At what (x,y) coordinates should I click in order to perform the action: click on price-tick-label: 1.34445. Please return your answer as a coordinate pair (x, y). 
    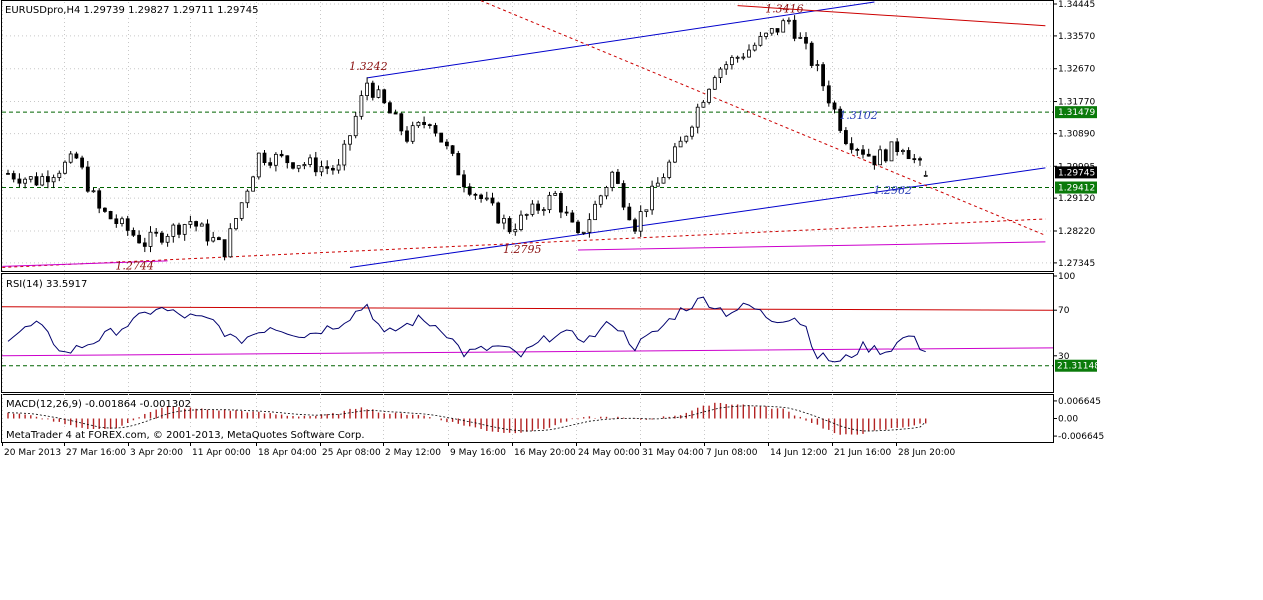
    Looking at the image, I should click on (1076, 5).